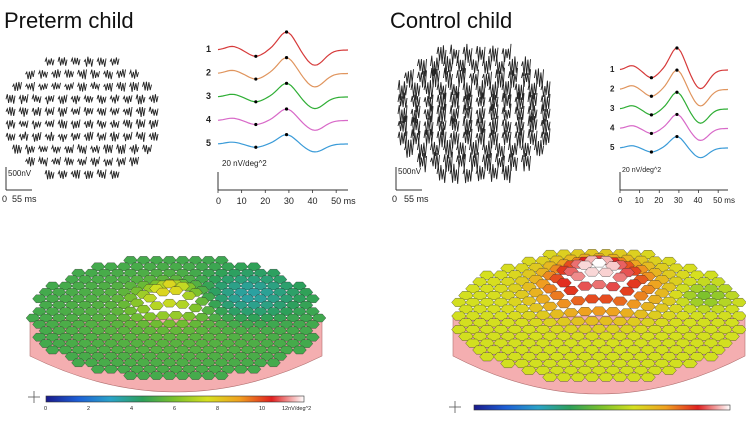 This screenshot has width=746, height=424. What do you see at coordinates (474, 113) in the screenshot?
I see `control-trace-array` at bounding box center [474, 113].